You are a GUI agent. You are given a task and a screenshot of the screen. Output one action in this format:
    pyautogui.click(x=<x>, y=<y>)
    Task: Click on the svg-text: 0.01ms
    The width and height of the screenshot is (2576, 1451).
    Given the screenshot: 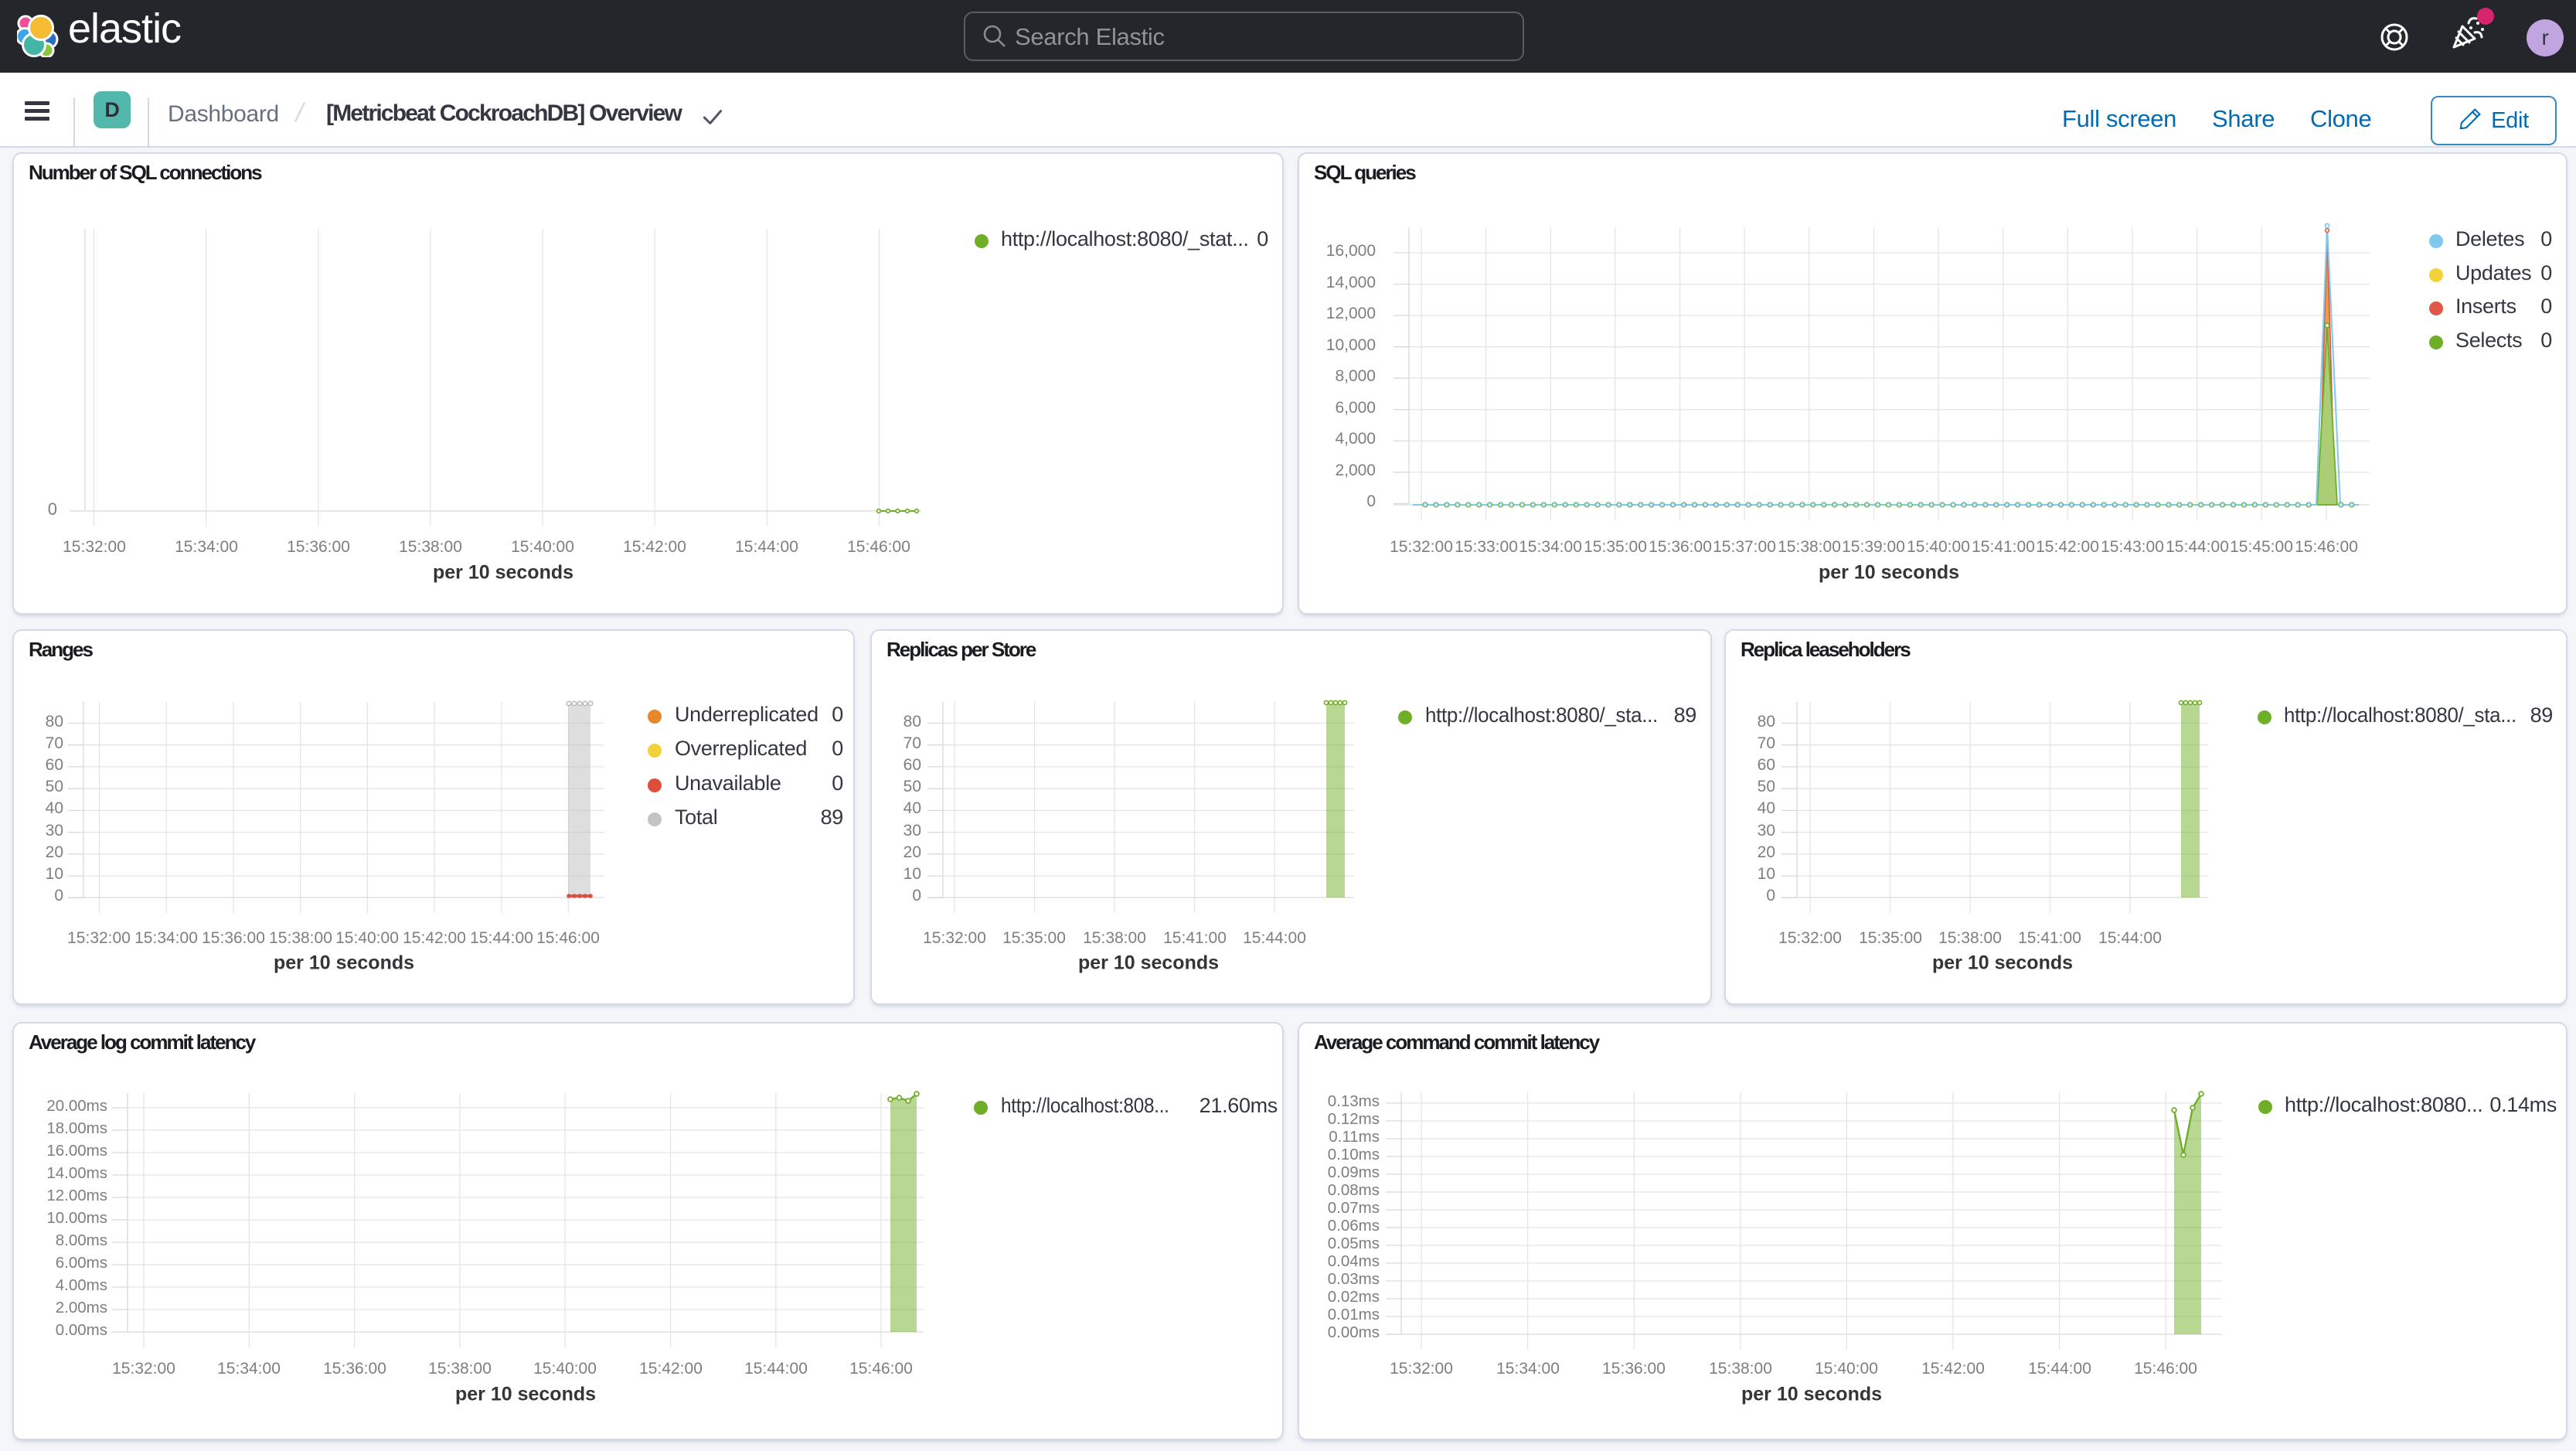 What is the action you would take?
    pyautogui.click(x=1354, y=1314)
    